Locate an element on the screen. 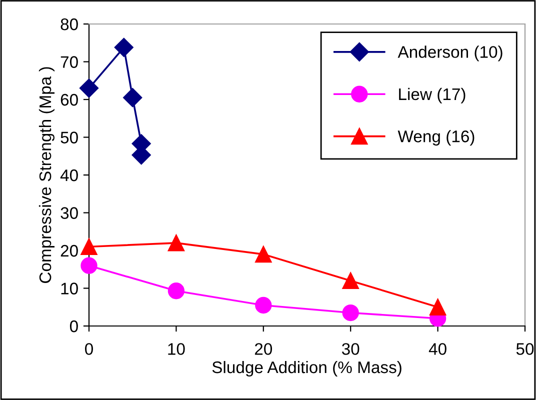  x-tick-label: 50 is located at coordinates (525, 349).